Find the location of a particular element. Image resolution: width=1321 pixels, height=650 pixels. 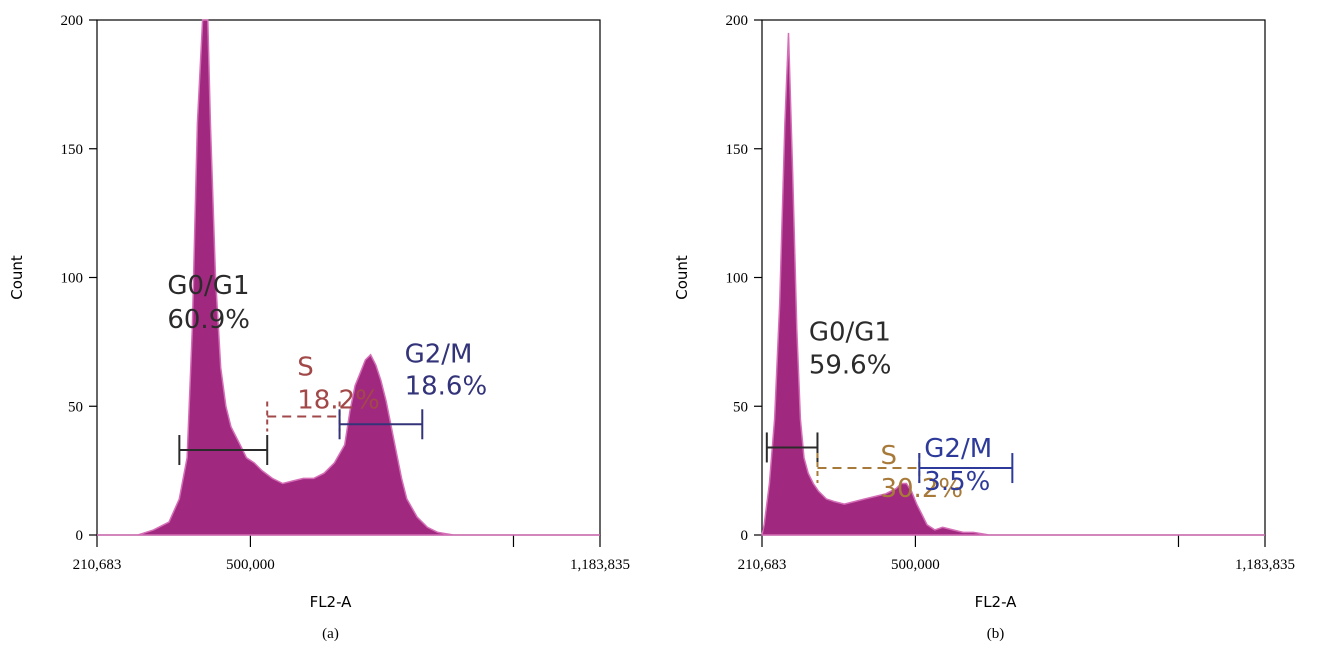

gate-percent: 60.9% is located at coordinates (208, 320).